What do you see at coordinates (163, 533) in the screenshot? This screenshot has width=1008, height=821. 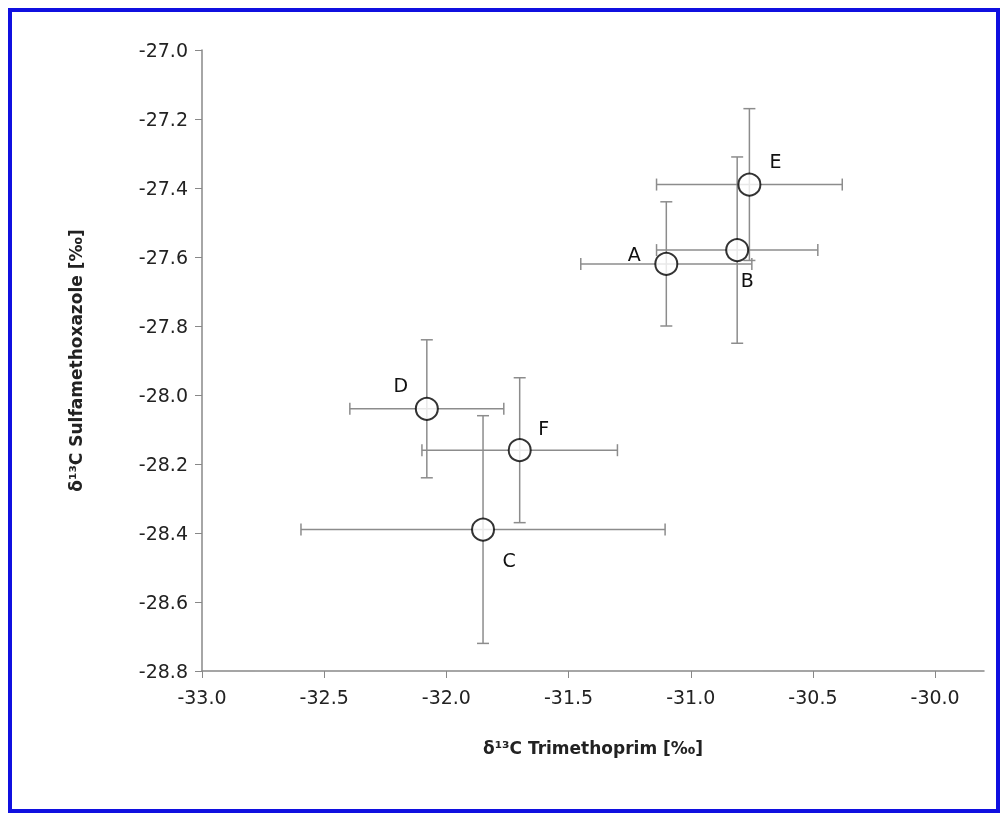 I see `y-tick-label: -28.4` at bounding box center [163, 533].